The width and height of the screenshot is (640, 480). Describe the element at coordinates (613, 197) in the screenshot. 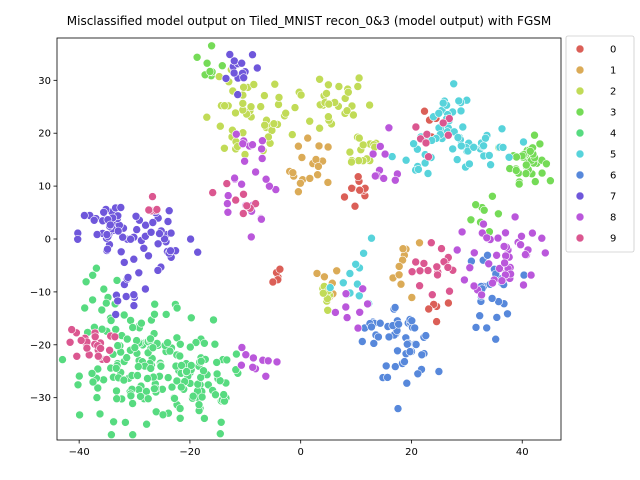

I see `legend-label-7: 7` at that location.